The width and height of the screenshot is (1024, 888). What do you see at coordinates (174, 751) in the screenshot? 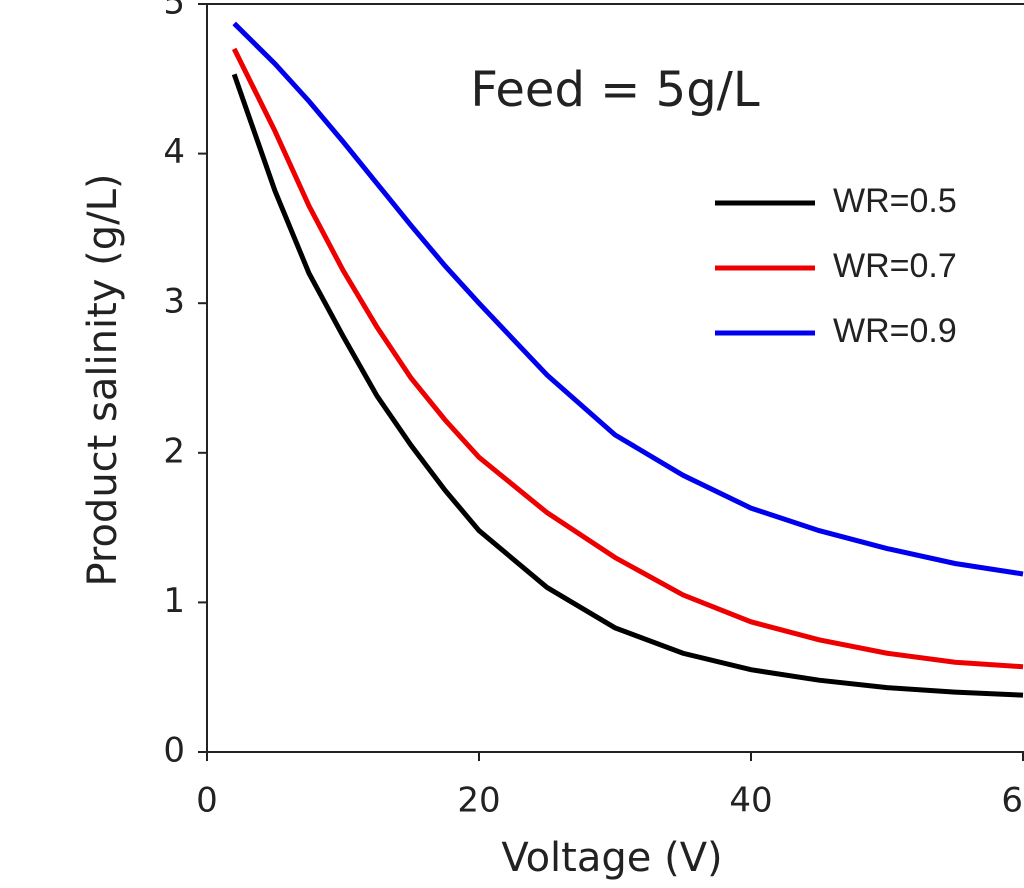
I see `y-tick-label: 0` at bounding box center [174, 751].